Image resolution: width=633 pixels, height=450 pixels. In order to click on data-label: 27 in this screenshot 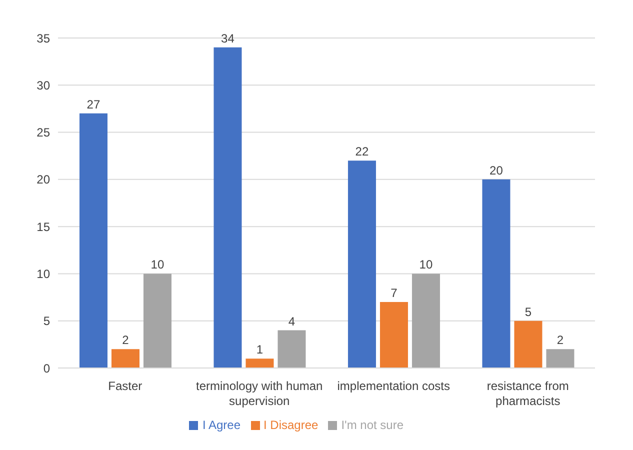, I will do `click(93, 104)`.